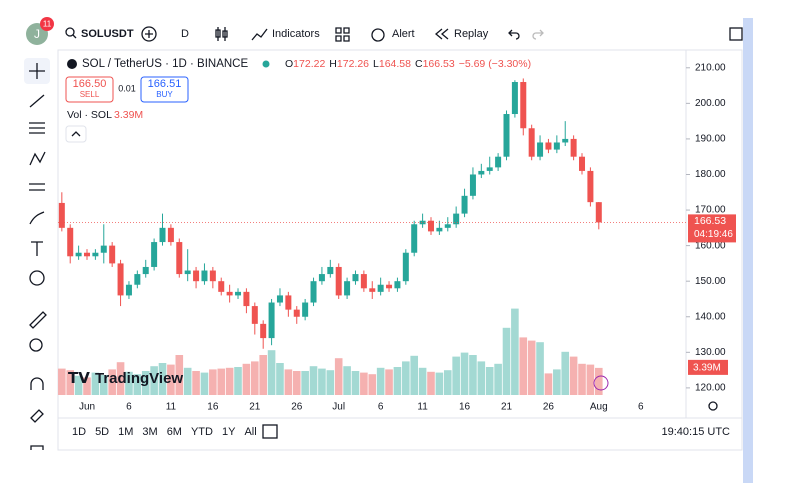 The width and height of the screenshot is (800, 500). Describe the element at coordinates (38, 320) in the screenshot. I see `measure-tool` at that location.